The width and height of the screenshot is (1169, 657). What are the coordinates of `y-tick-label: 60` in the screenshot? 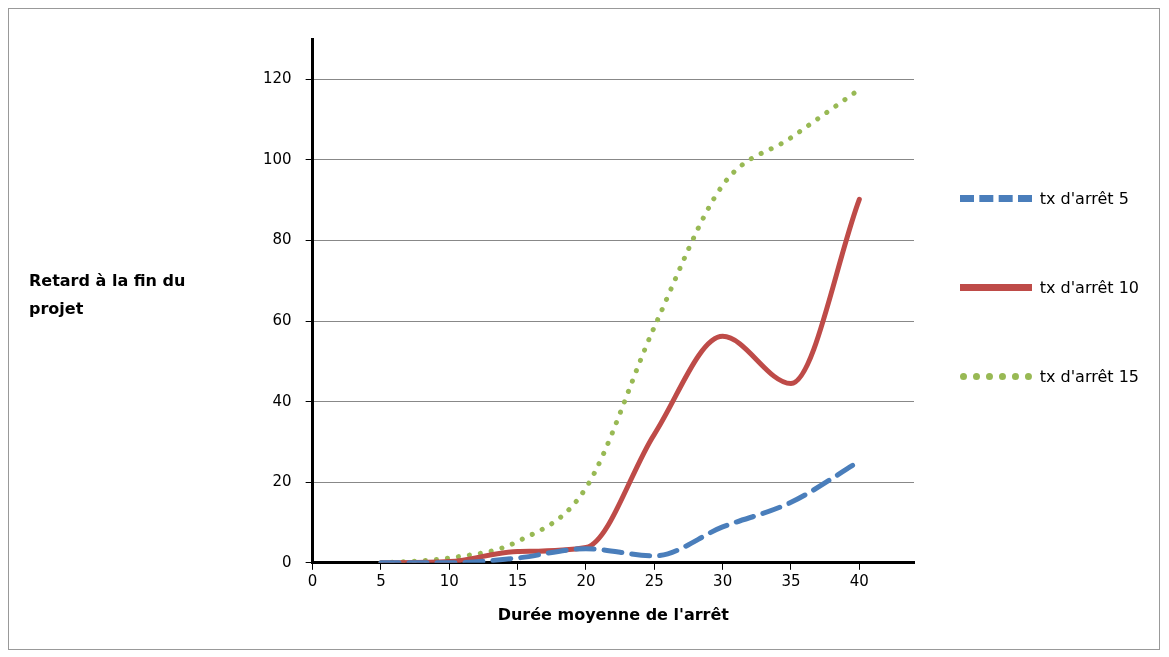 It's located at (282, 319).